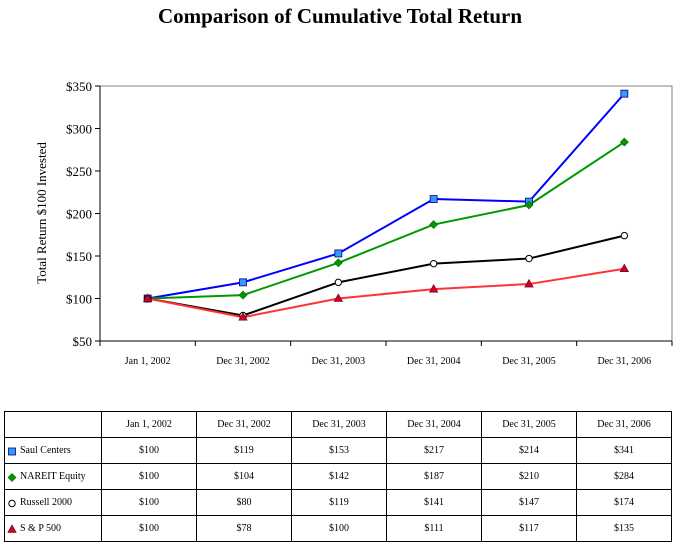 The height and width of the screenshot is (551, 680). I want to click on y-tick-label: $150, so click(79, 256).